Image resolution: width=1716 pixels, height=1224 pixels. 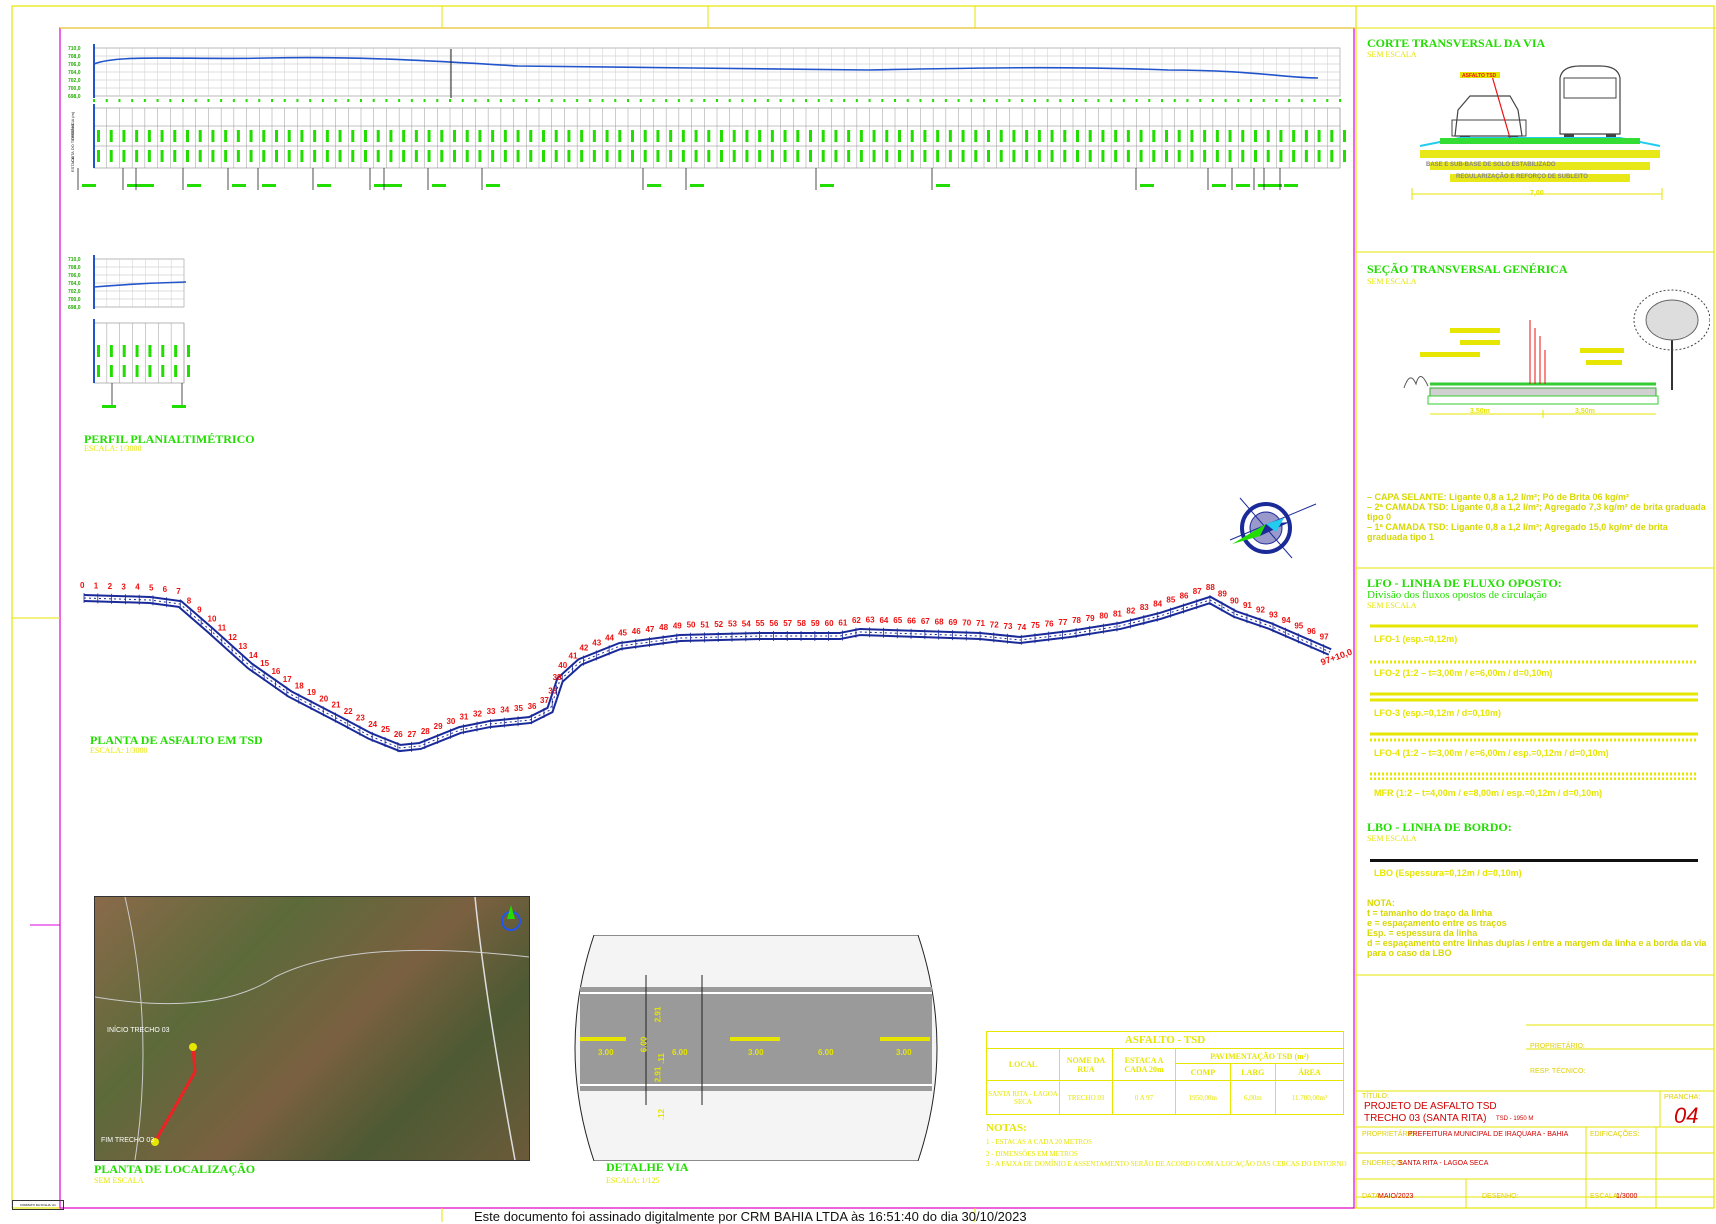 I want to click on asphalt-table-title: ASFALTO - TSD, so click(x=1165, y=1040).